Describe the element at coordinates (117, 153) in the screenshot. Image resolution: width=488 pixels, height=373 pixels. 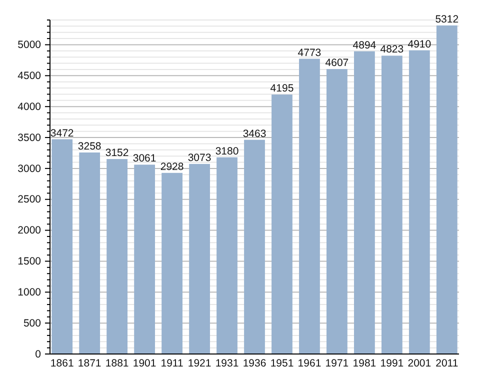
I see `data-label: 3152` at that location.